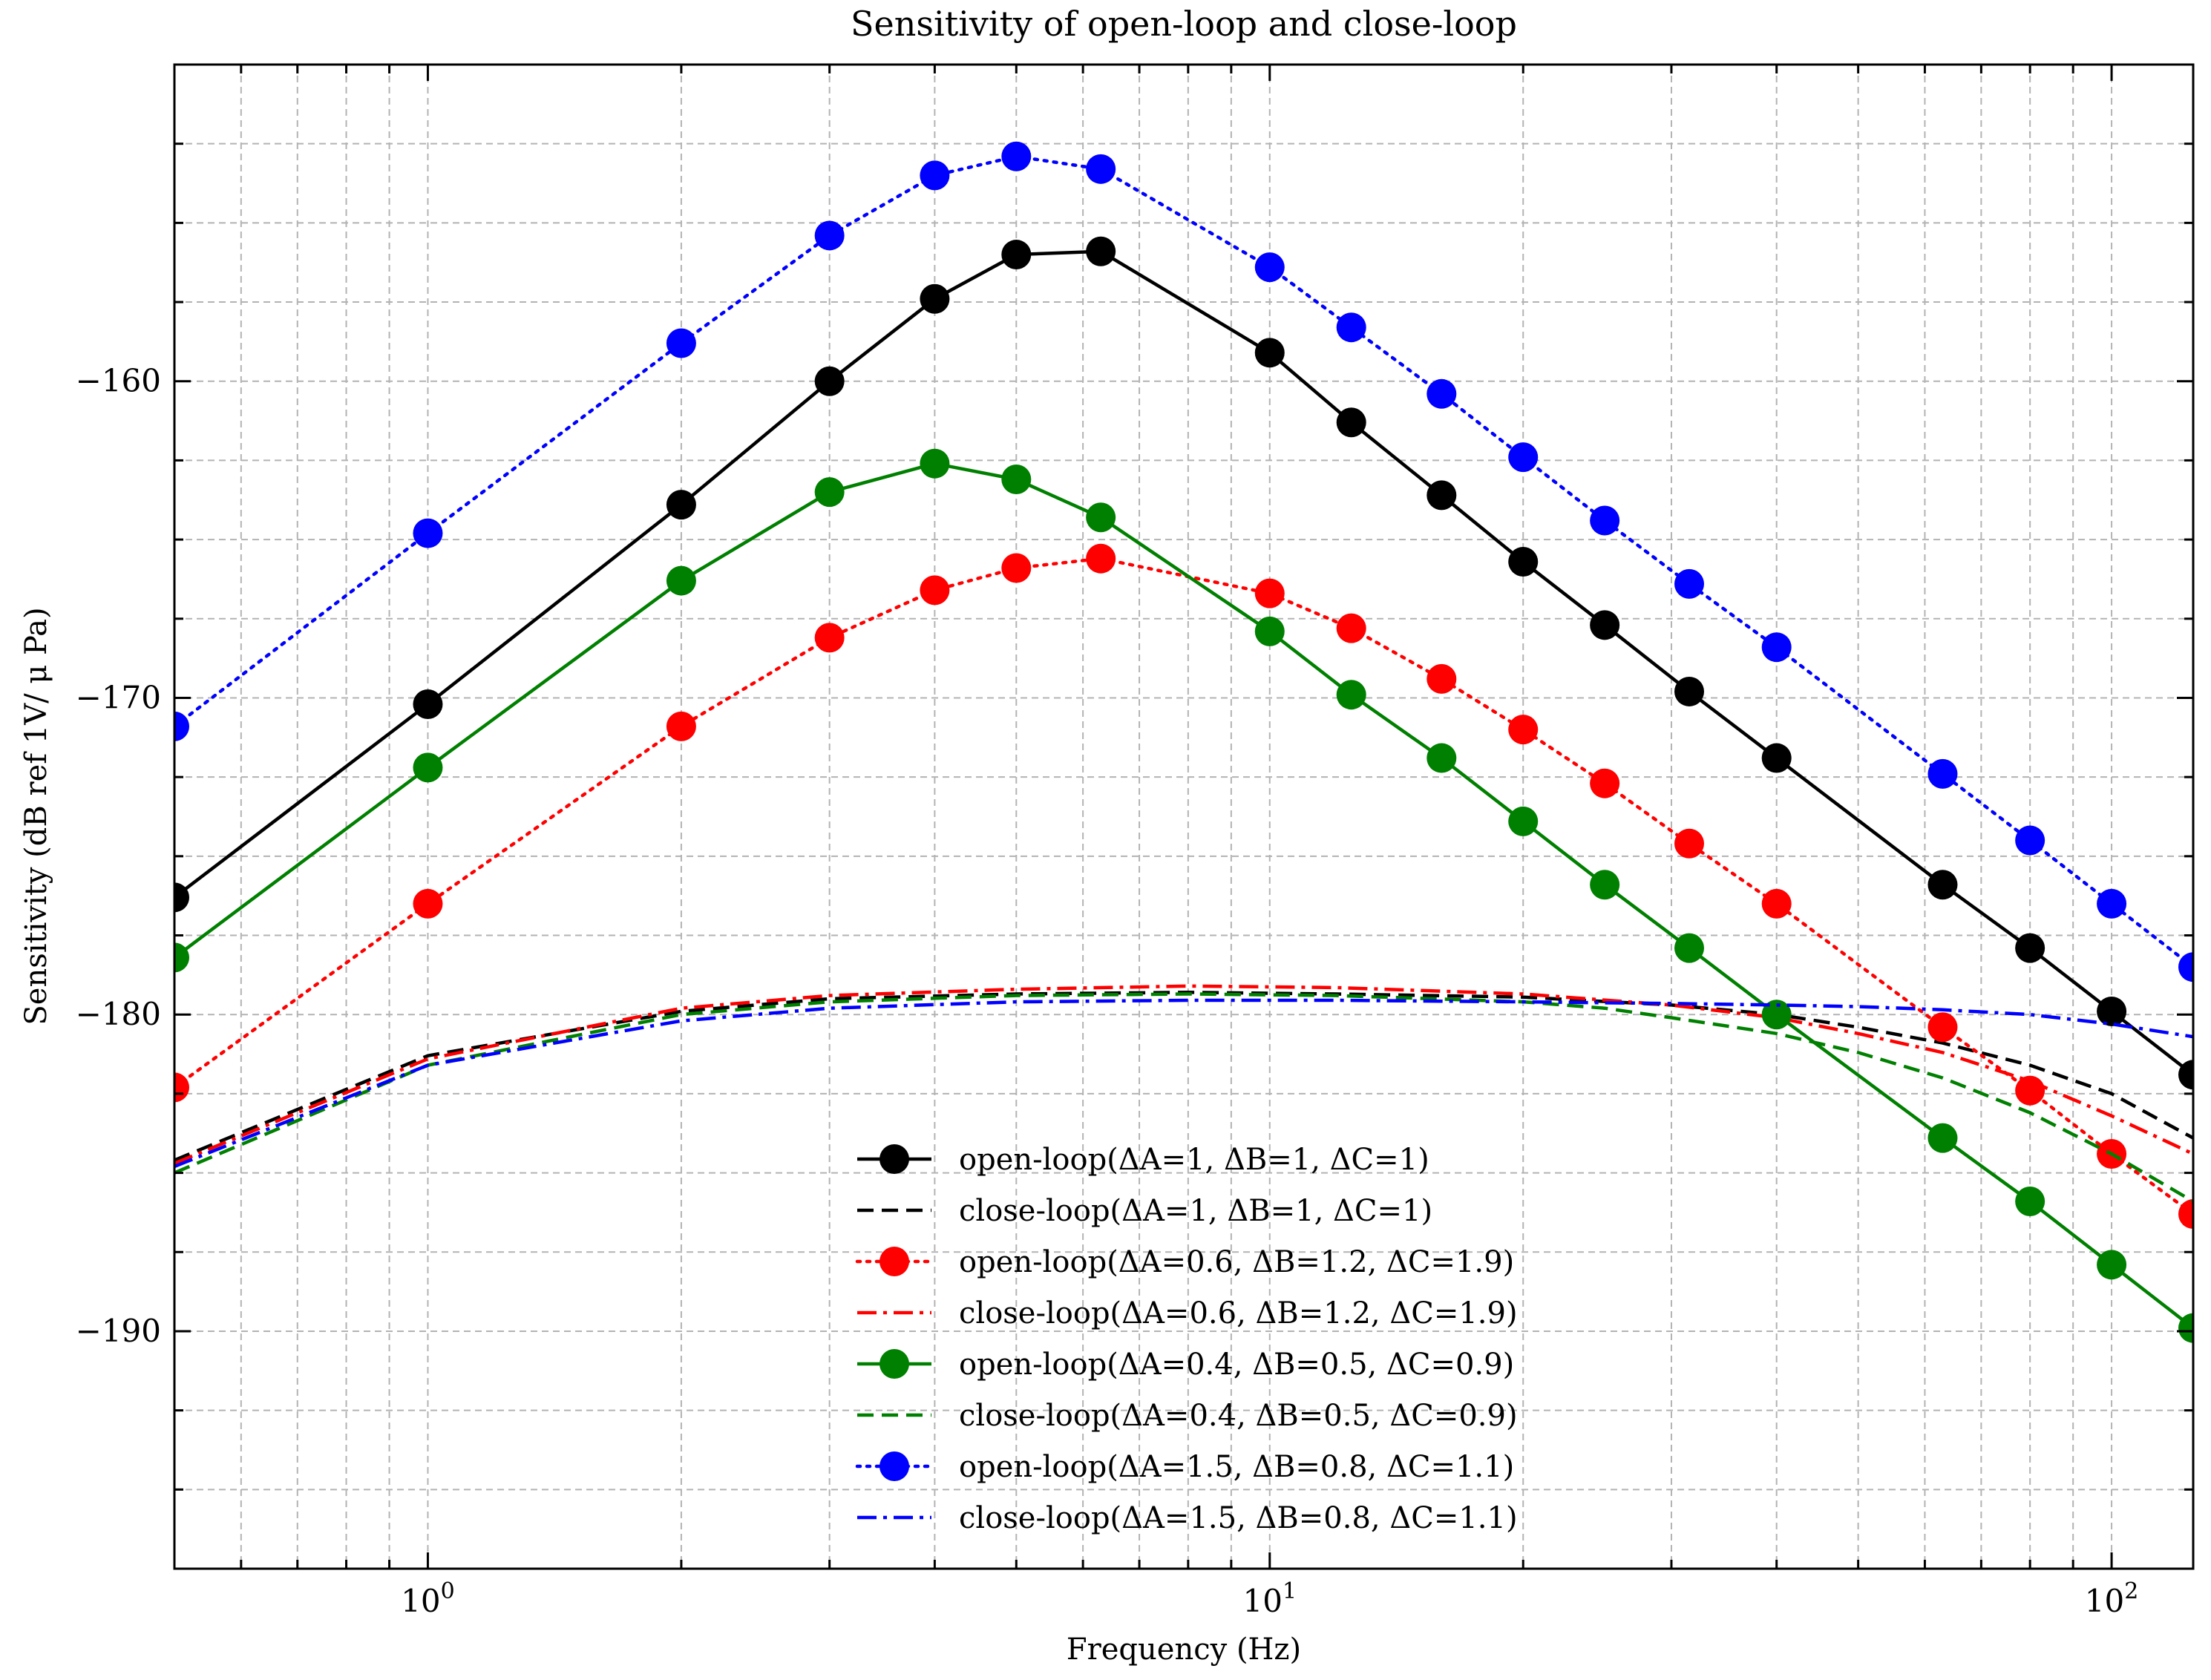 The height and width of the screenshot is (1680, 2211). What do you see at coordinates (1238, 1518) in the screenshot?
I see `legend-label-8: close-loop(ΔA=1.5, ΔB=0.8, ΔC=1.1)` at bounding box center [1238, 1518].